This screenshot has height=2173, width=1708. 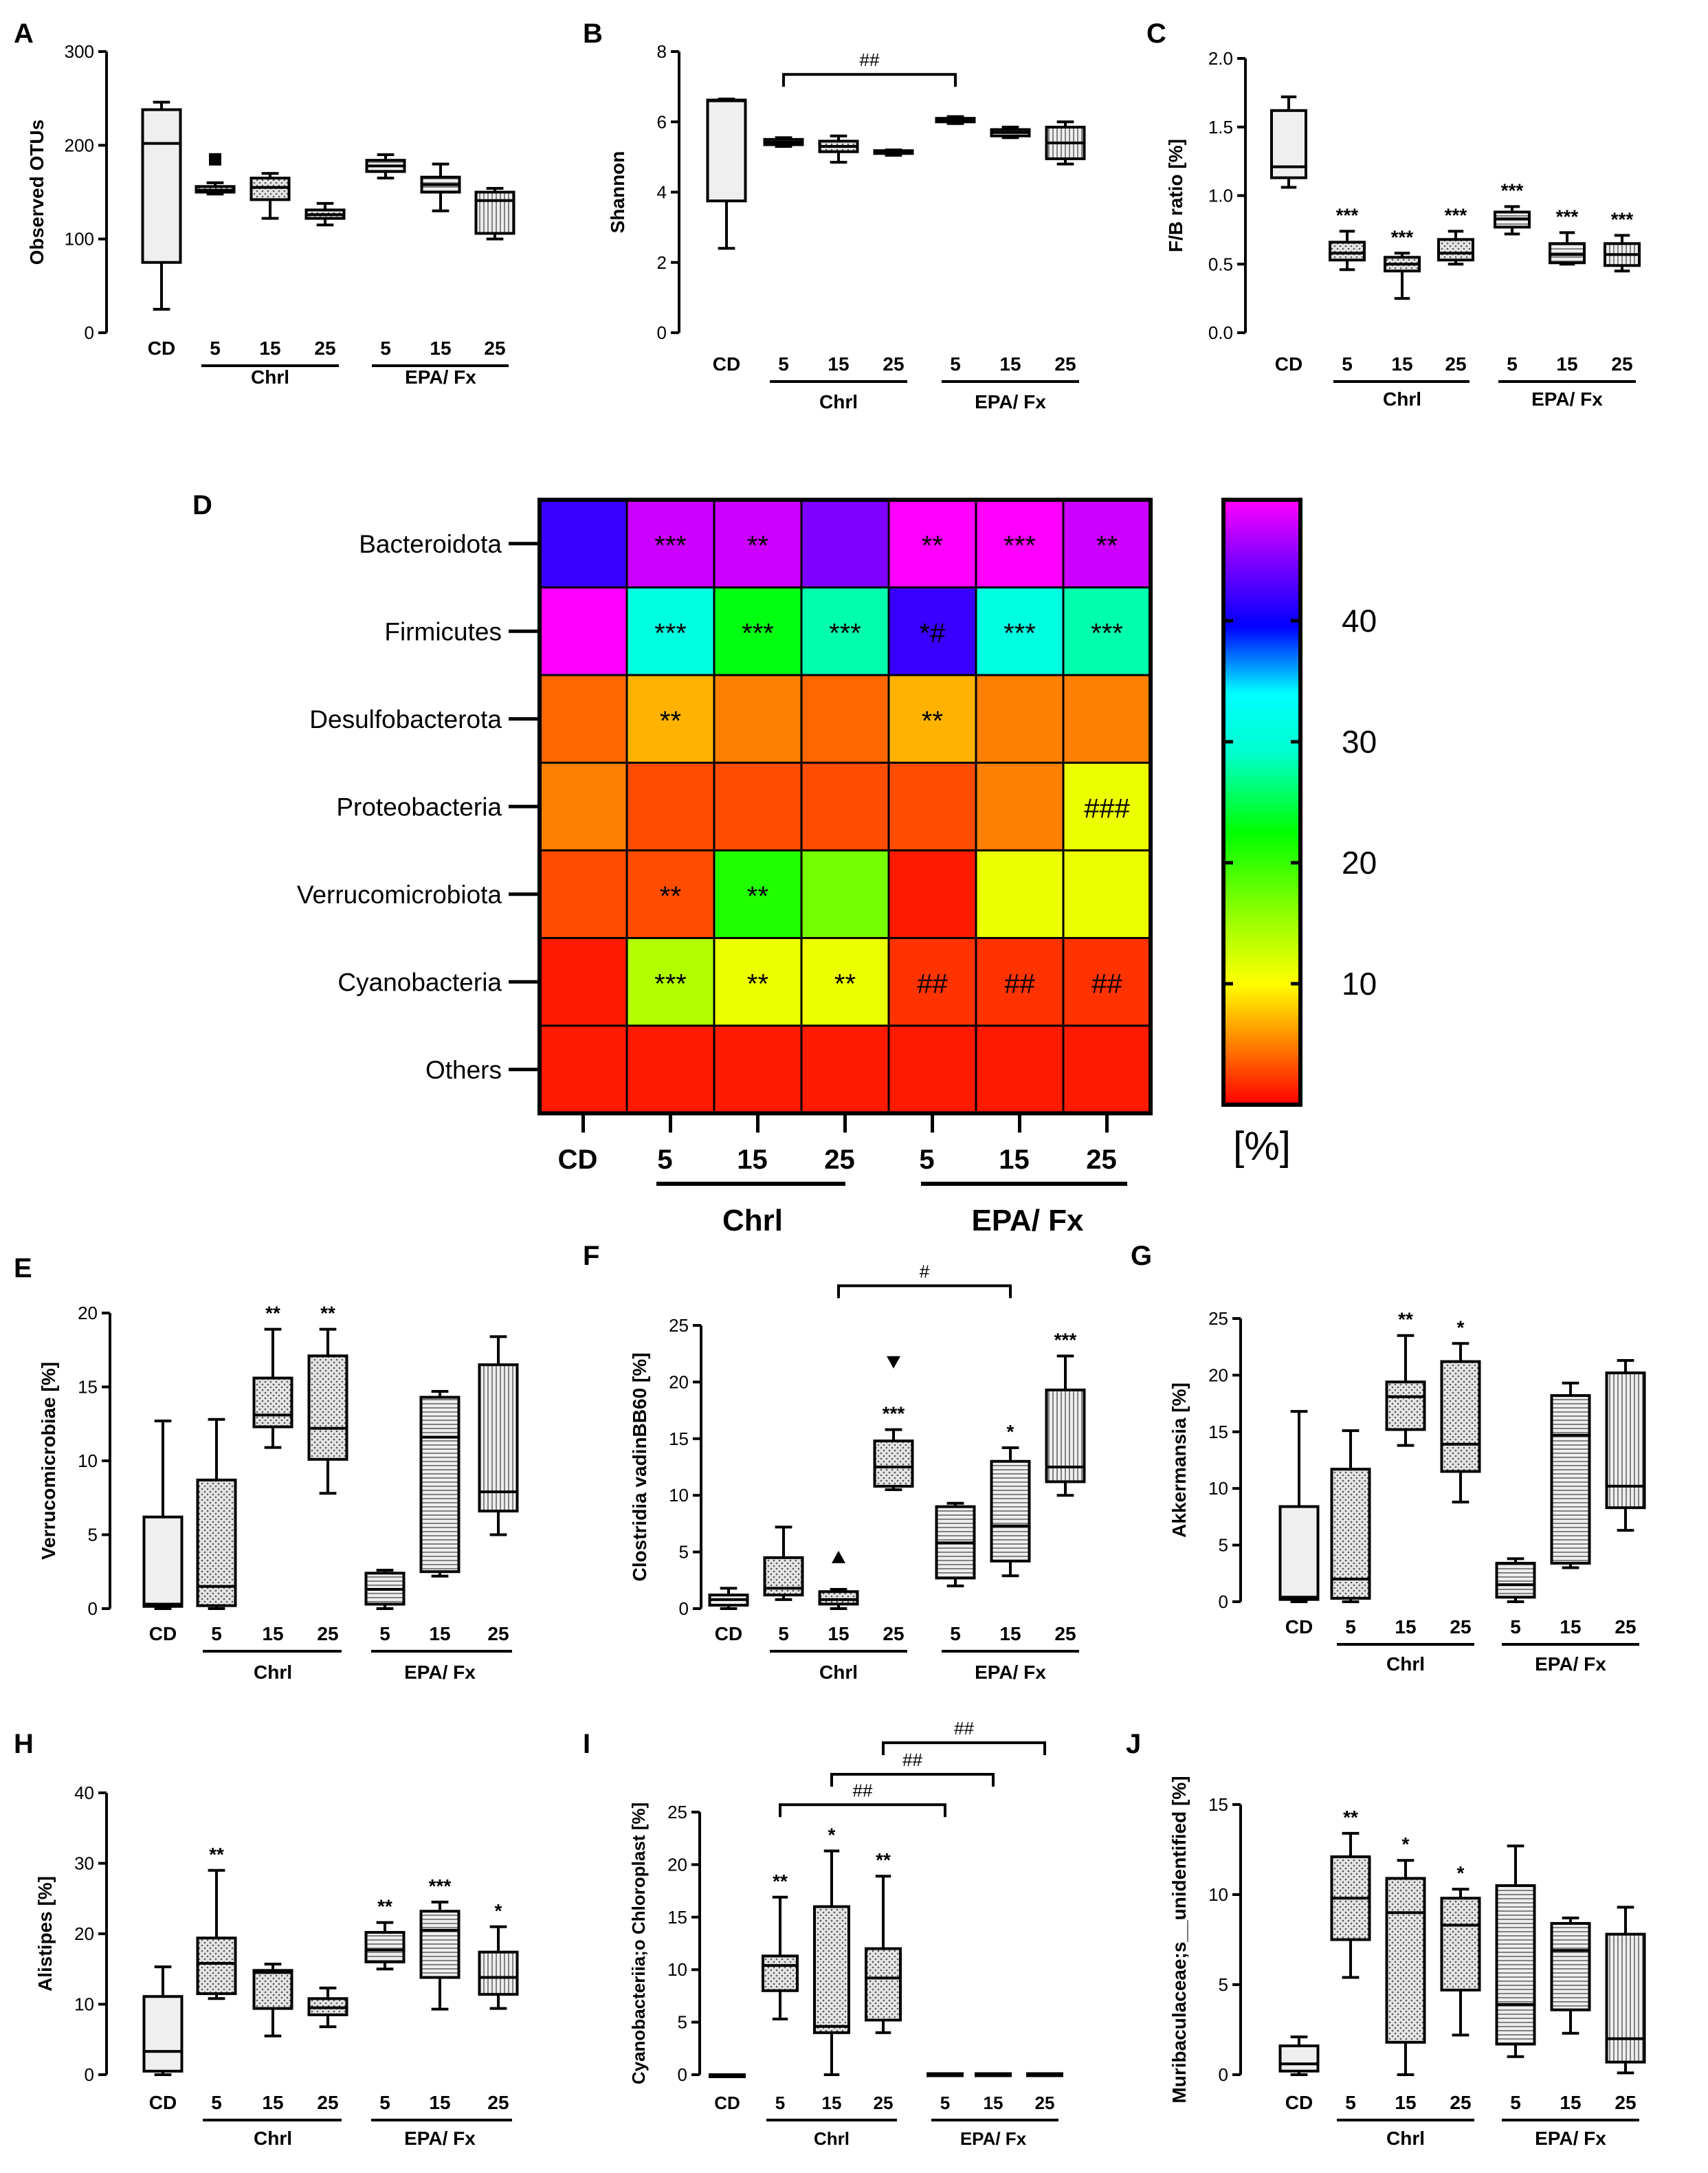 What do you see at coordinates (1350, 1893) in the screenshot?
I see `box-1: **` at bounding box center [1350, 1893].